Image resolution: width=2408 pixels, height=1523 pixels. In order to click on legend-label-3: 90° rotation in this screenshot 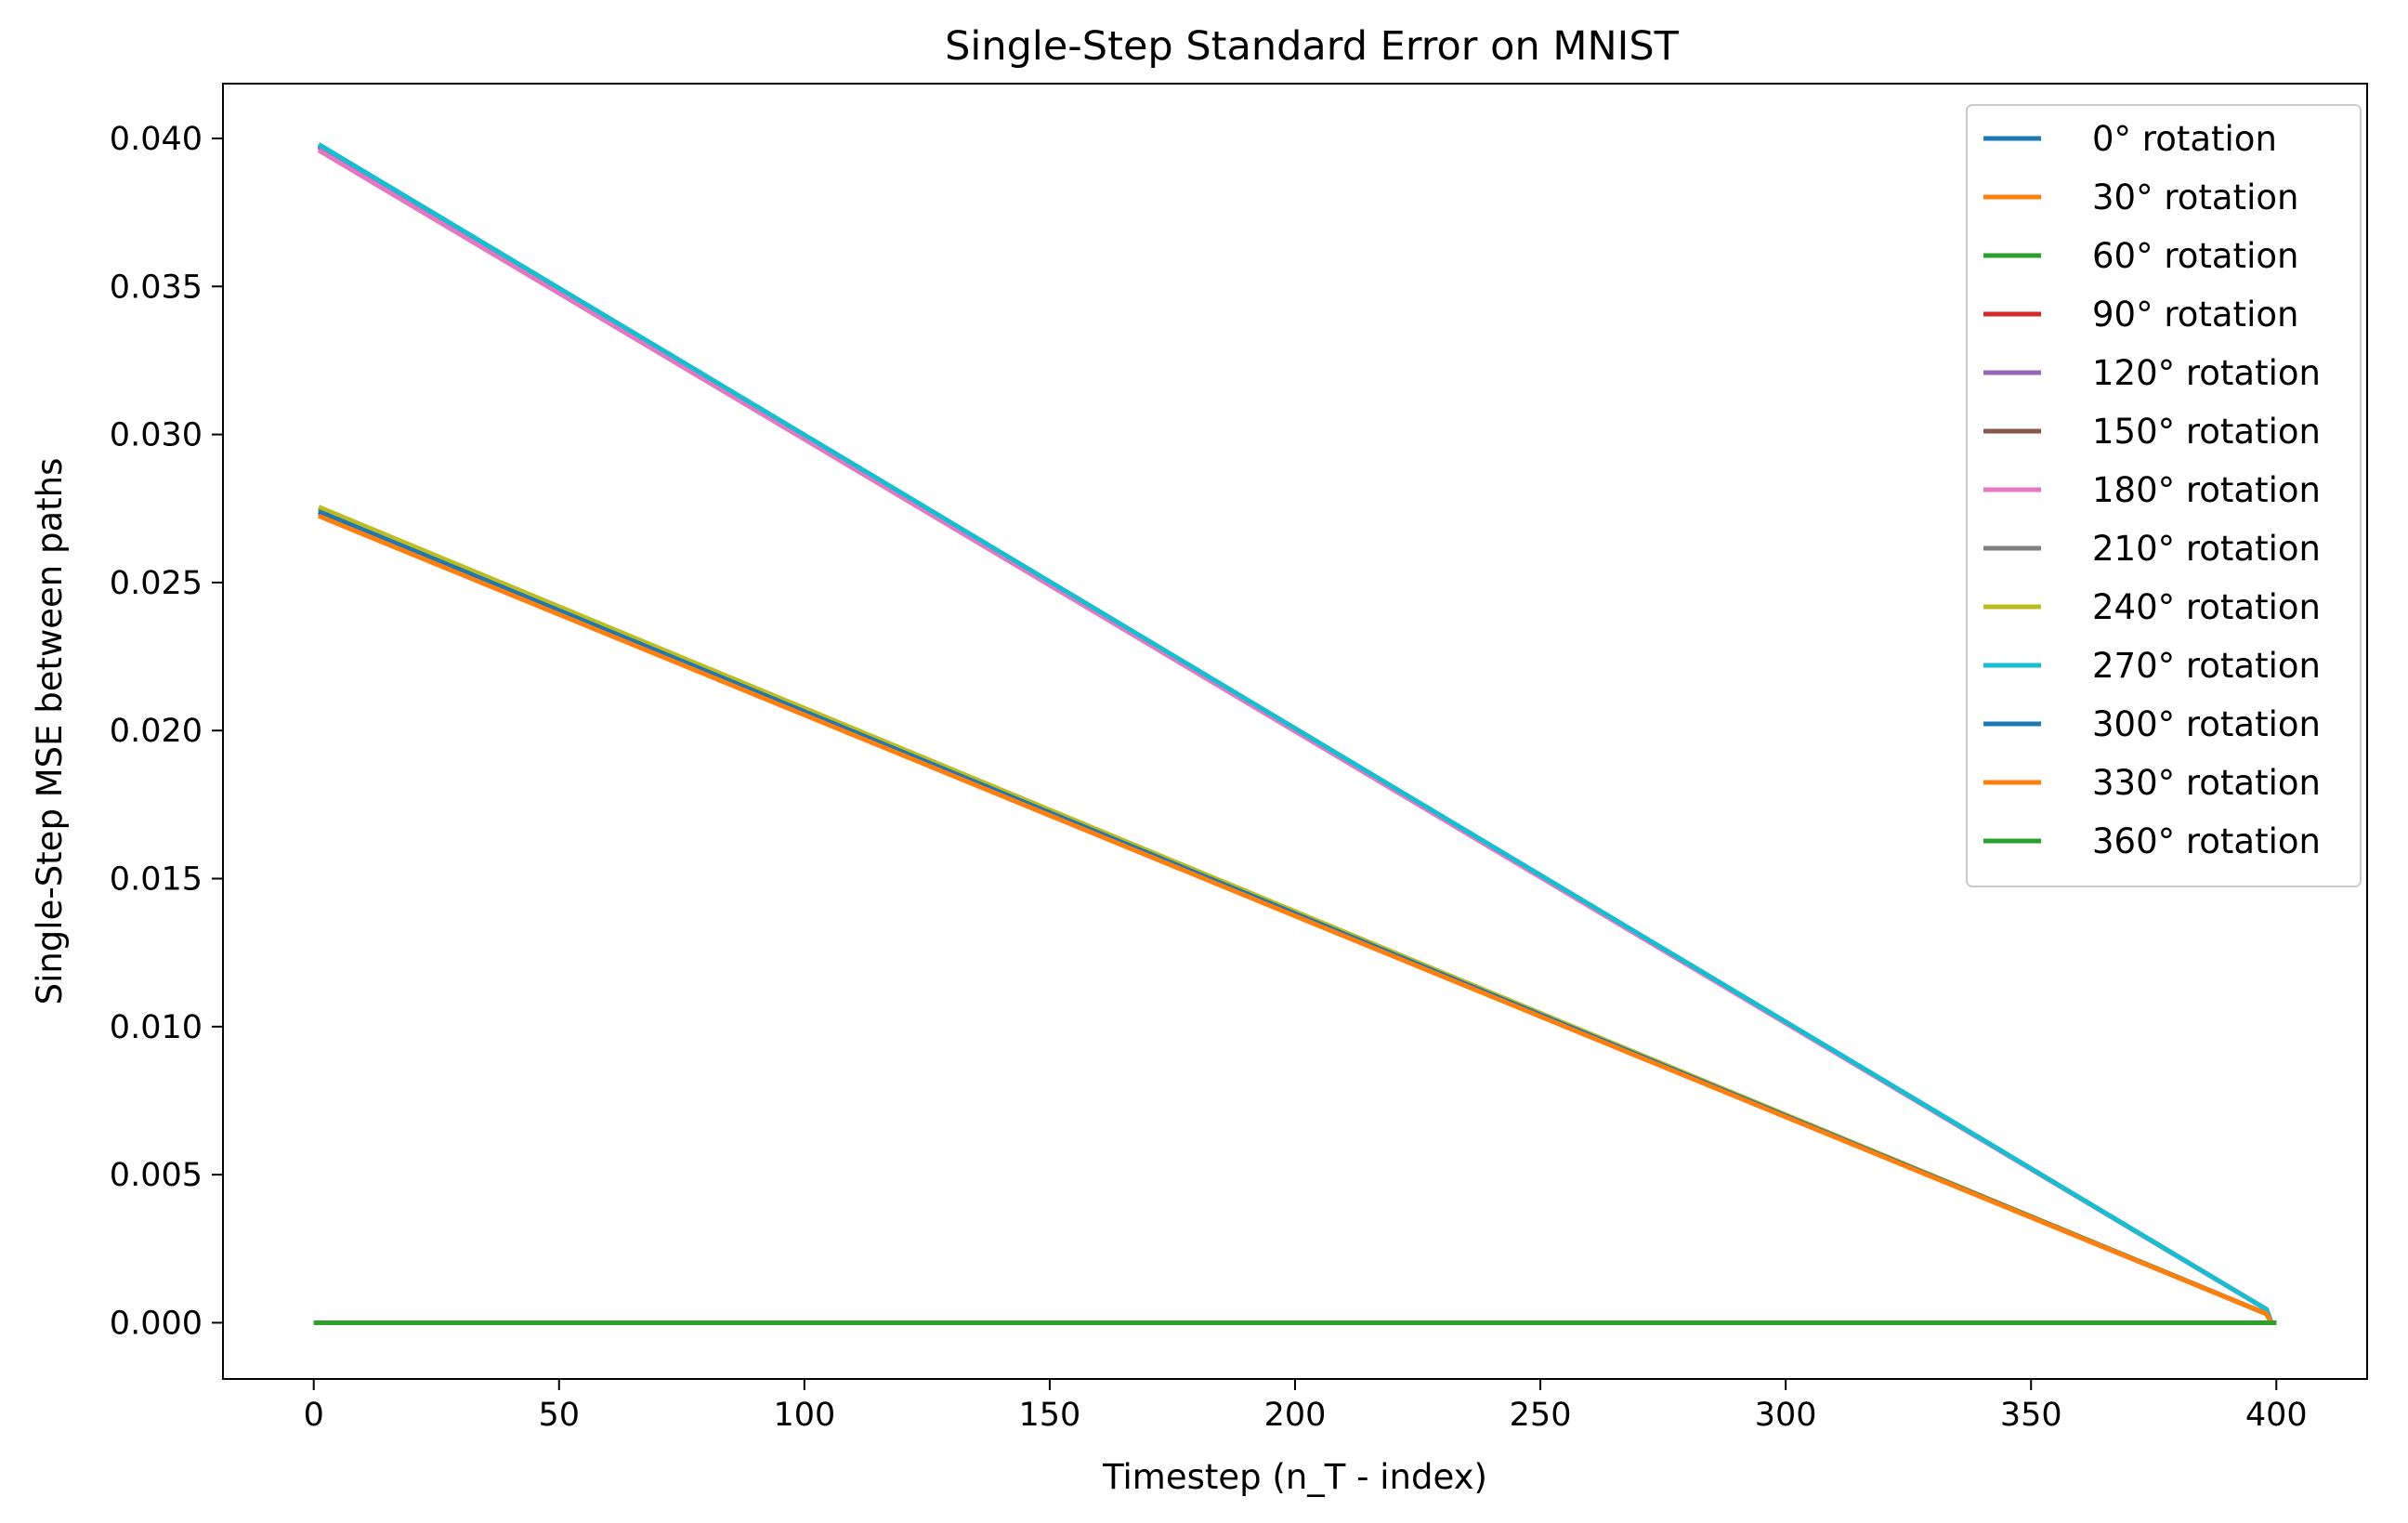, I will do `click(2195, 315)`.